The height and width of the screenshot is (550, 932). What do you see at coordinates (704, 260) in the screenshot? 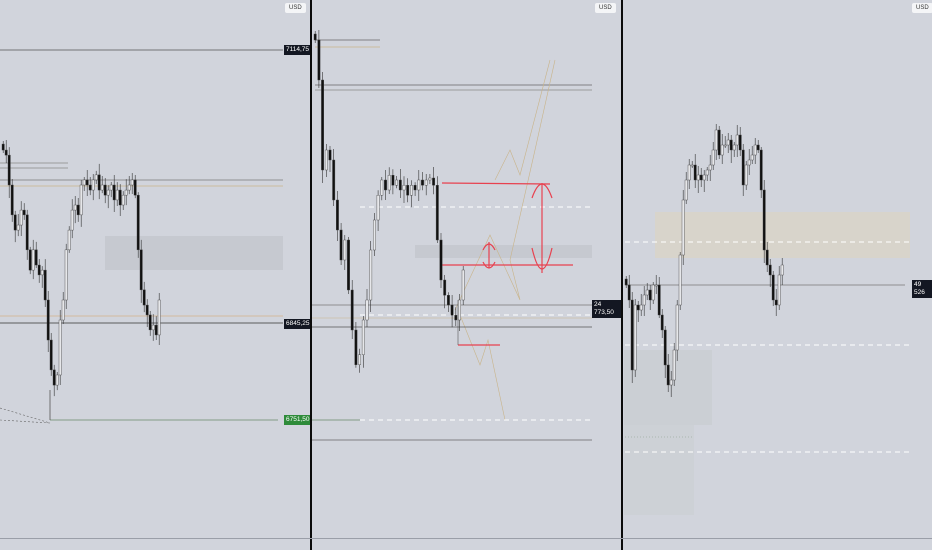
I see `candles-right` at bounding box center [704, 260].